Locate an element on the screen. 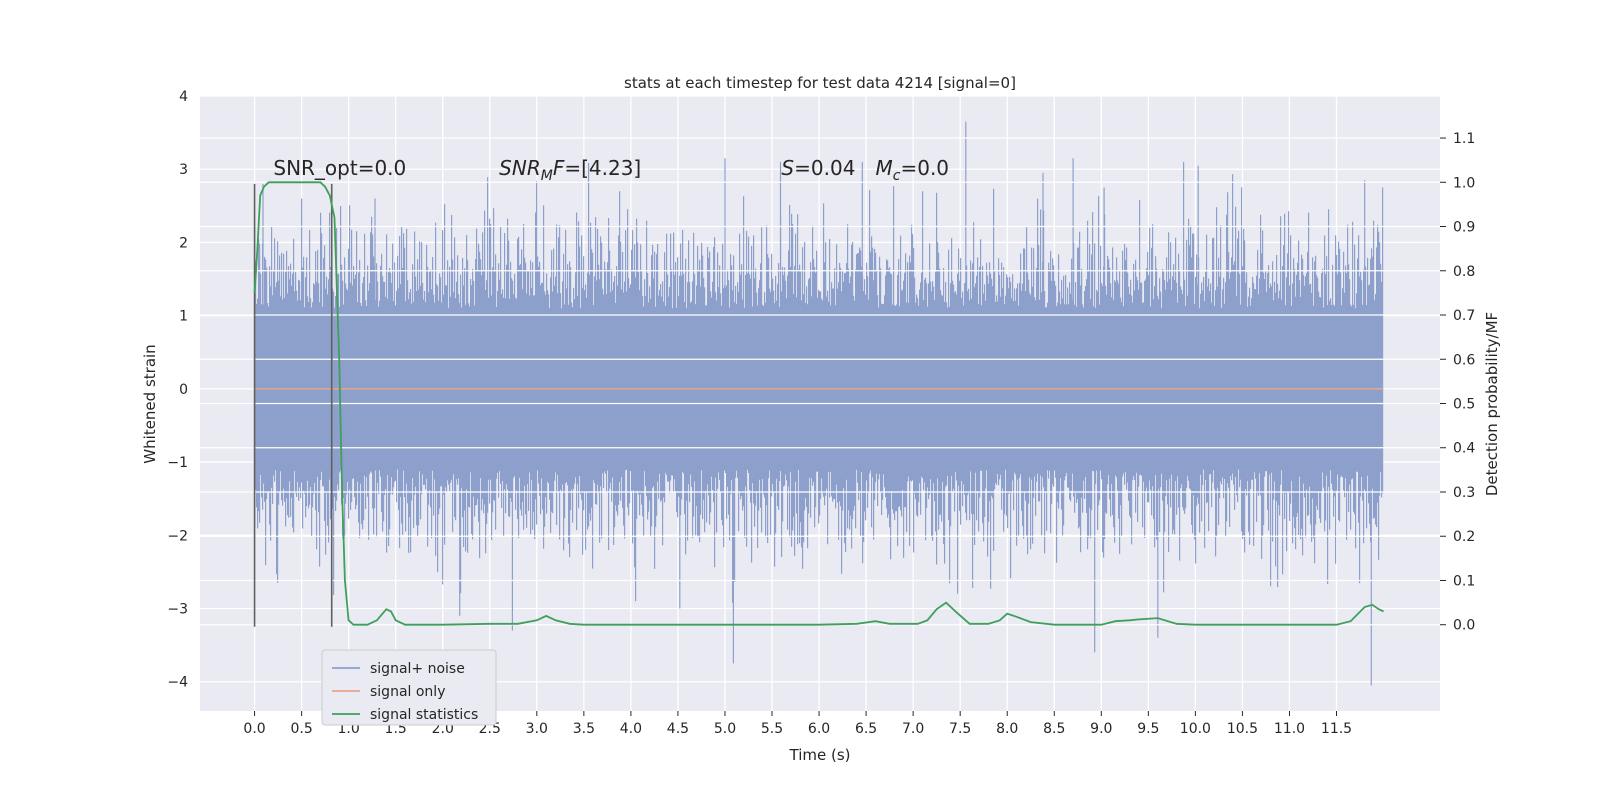 Image resolution: width=1600 pixels, height=800 pixels. y-left-tick-label: 1 is located at coordinates (183, 317).